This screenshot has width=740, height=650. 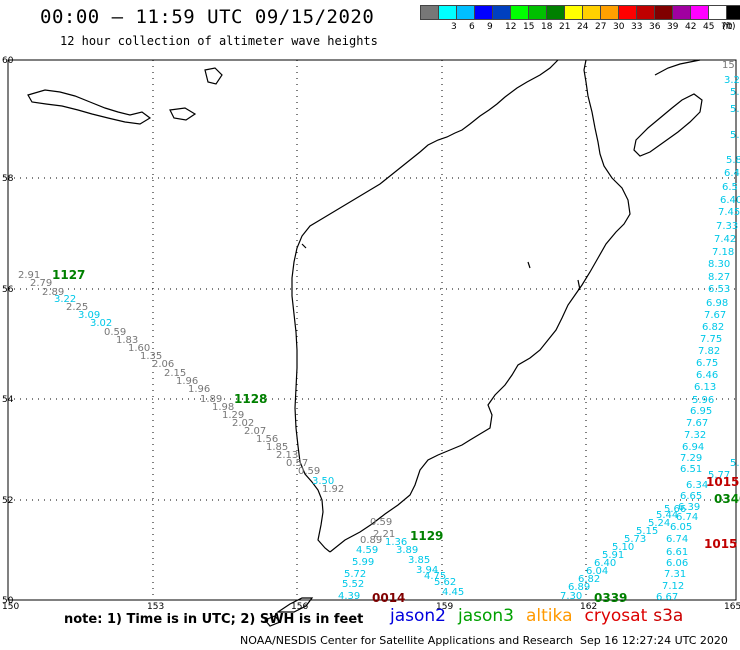 What do you see at coordinates (65, 299) in the screenshot?
I see `wave-height-value: 3.22` at bounding box center [65, 299].